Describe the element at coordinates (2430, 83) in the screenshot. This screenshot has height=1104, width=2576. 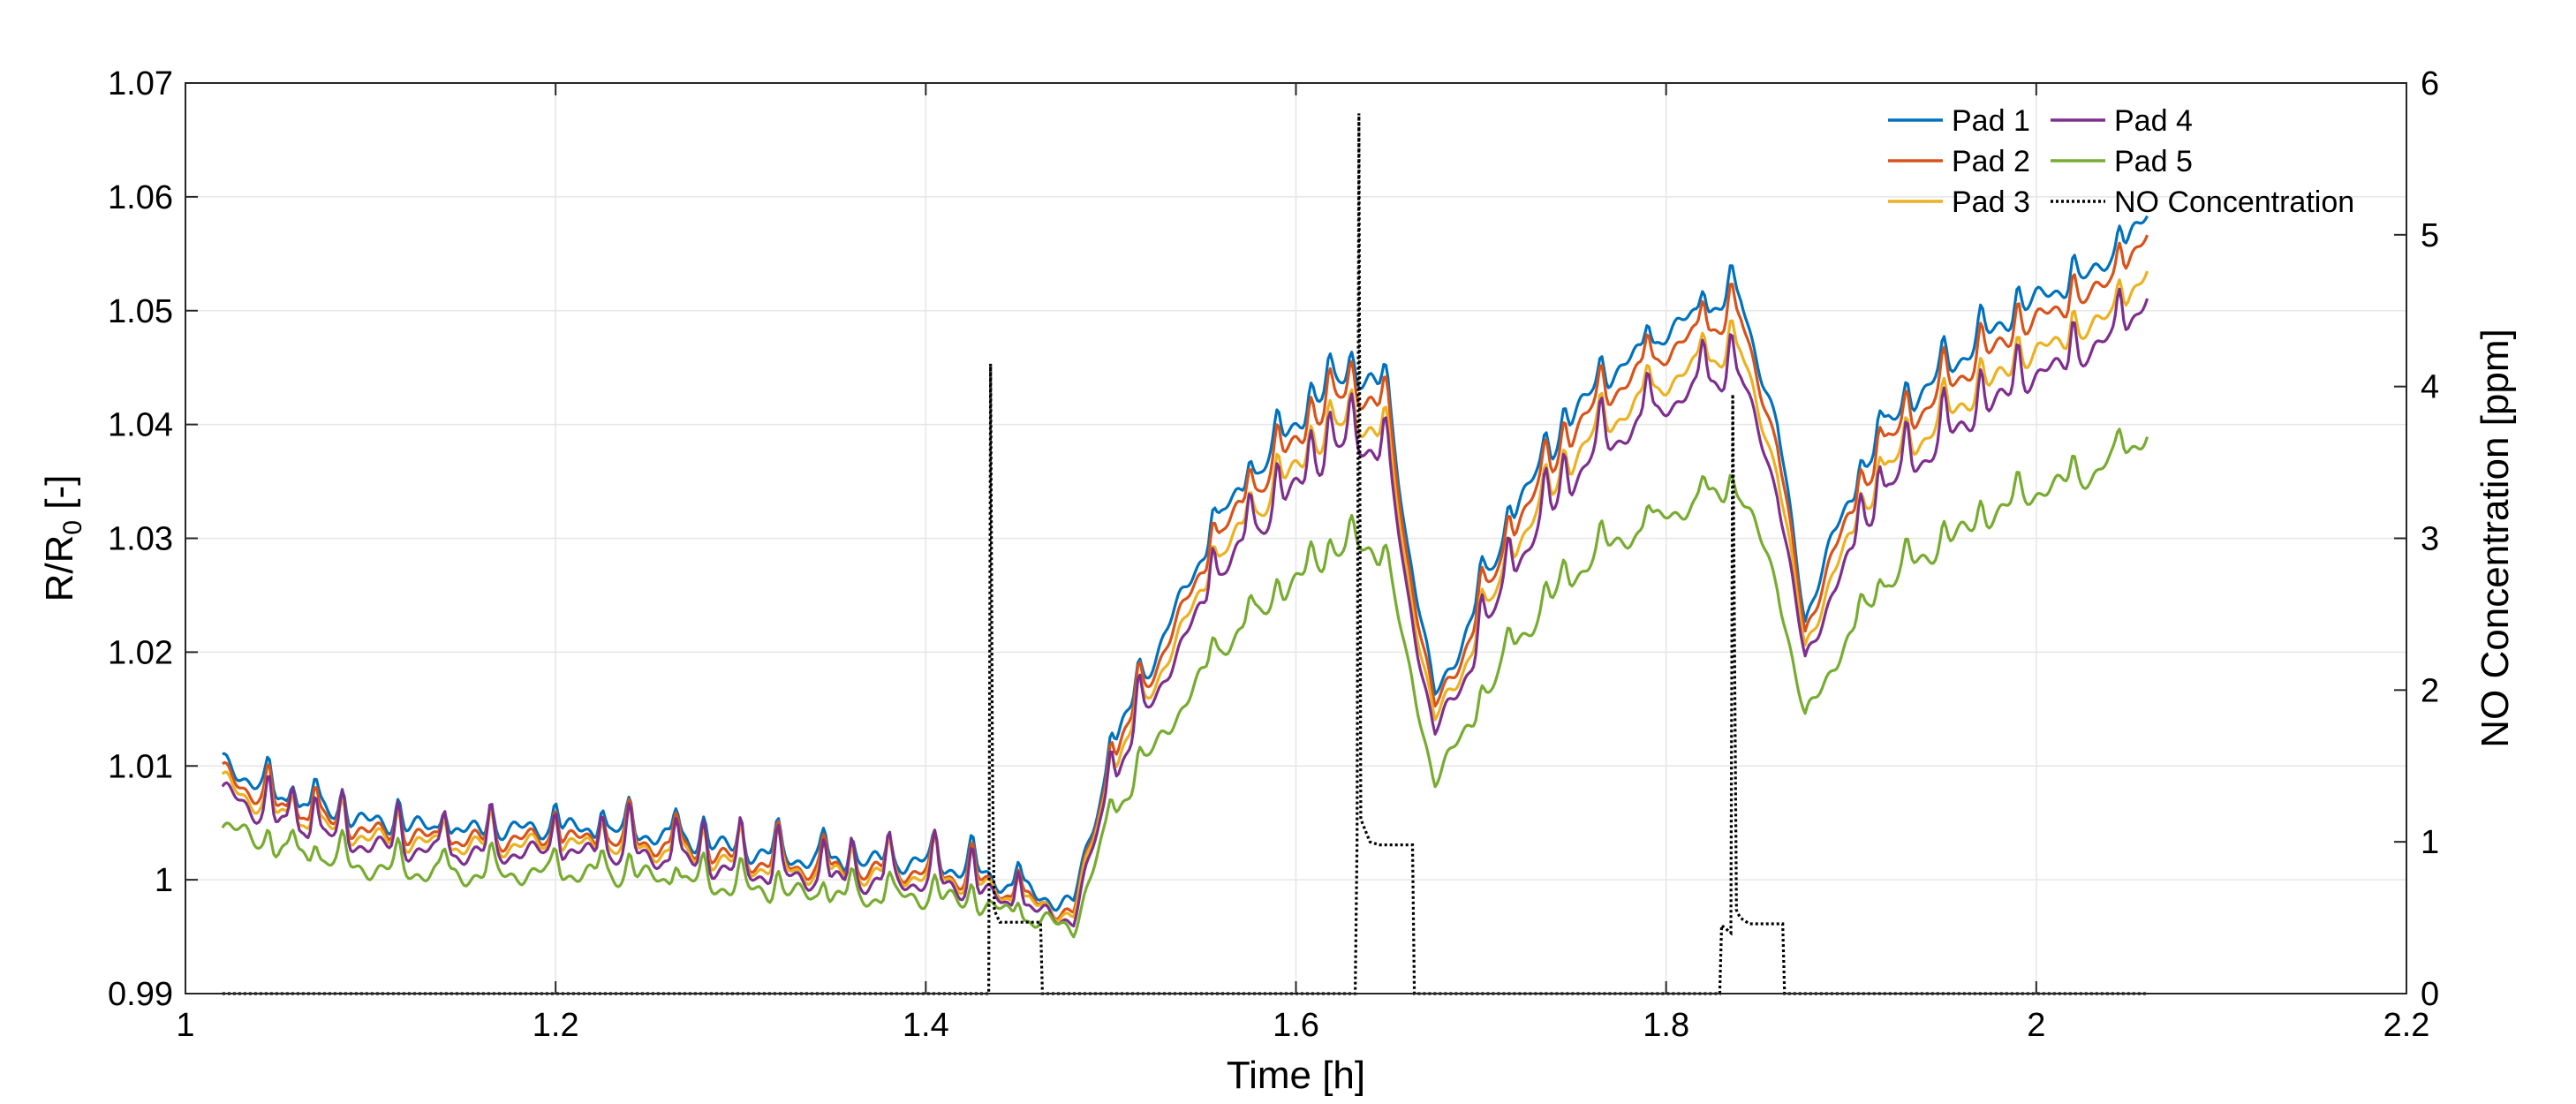
I see `y-right-tick-label: 6` at that location.